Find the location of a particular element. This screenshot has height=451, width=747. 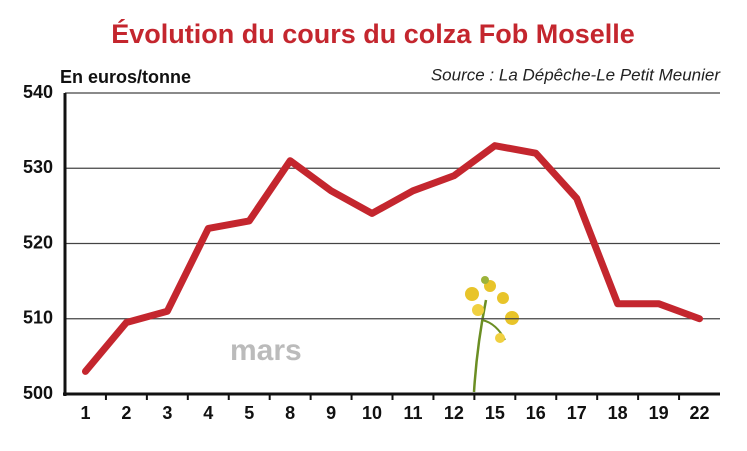

x-tick-label: 12 is located at coordinates (454, 413).